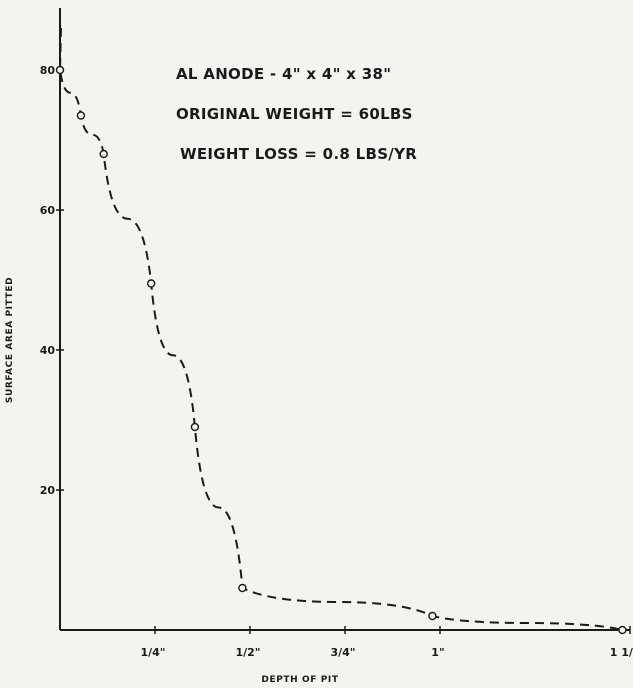 This screenshot has width=633, height=688. Describe the element at coordinates (283, 74) in the screenshot. I see `annotation-anode: AL ANODE - 4" x 4" x 38"` at that location.